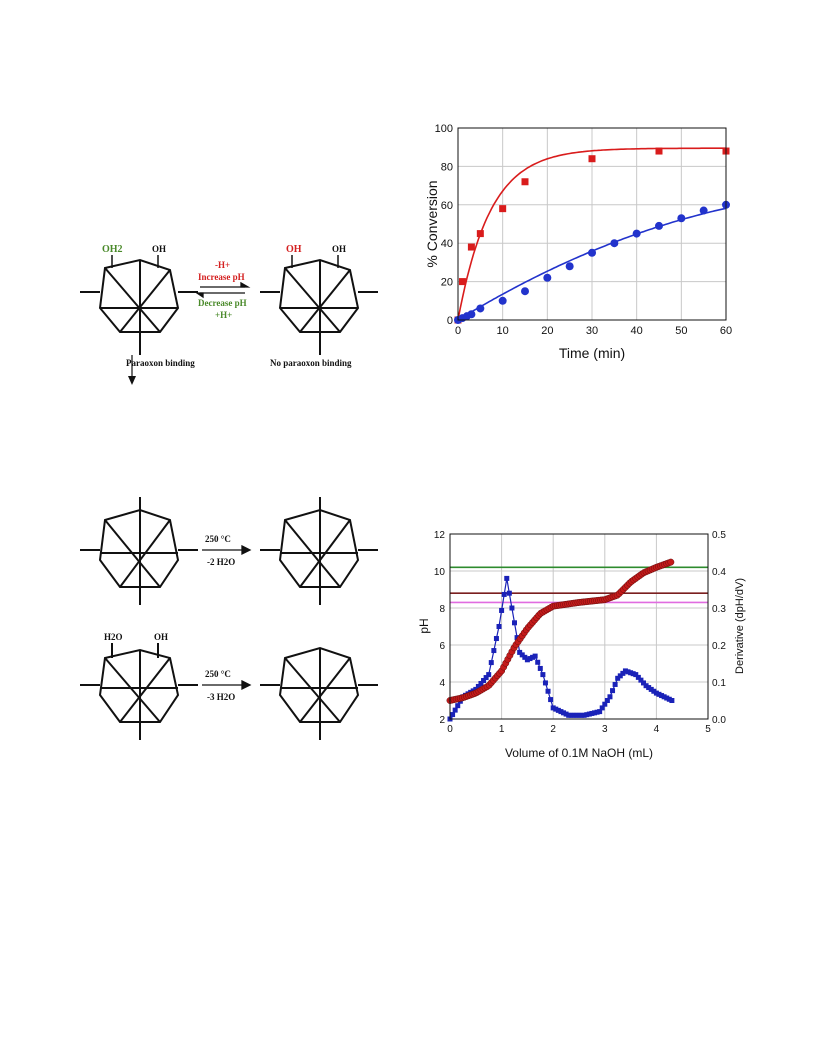  I want to click on label-increase-ph: Increase pH, so click(221, 277).